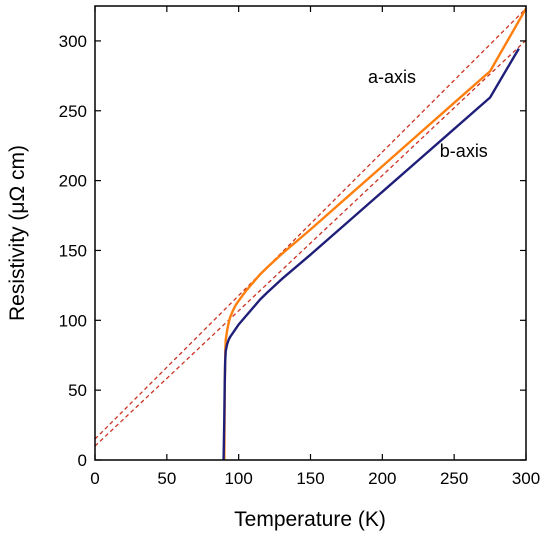 This screenshot has height=539, width=550. What do you see at coordinates (310, 478) in the screenshot?
I see `x-tick-label: 150` at bounding box center [310, 478].